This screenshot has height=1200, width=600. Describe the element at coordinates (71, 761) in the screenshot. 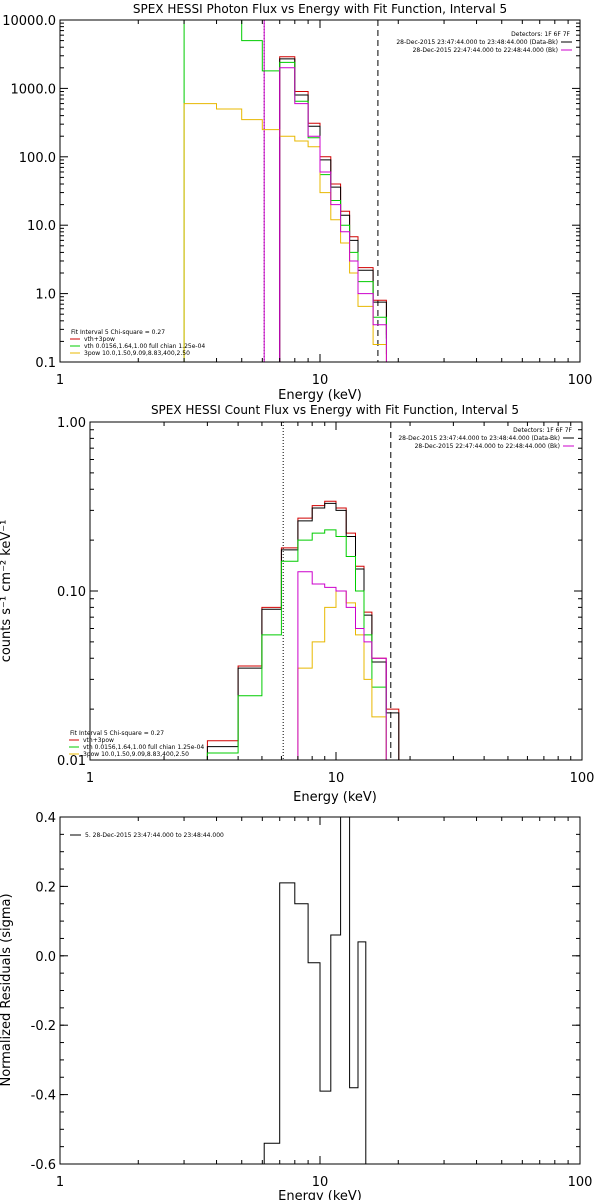

I see `y-tick-label: 0.01` at that location.